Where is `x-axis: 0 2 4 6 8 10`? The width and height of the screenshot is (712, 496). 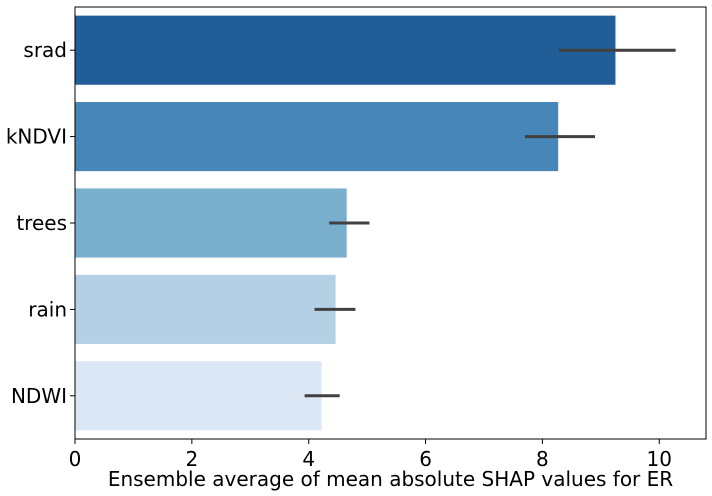 x-axis: 0 2 4 6 8 10 is located at coordinates (370, 455).